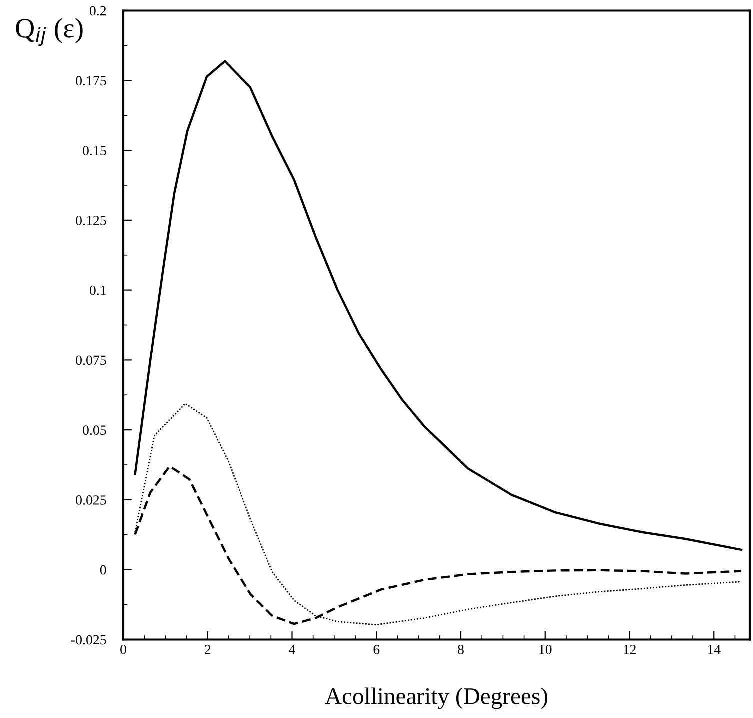 This screenshot has width=753, height=718. Describe the element at coordinates (292, 649) in the screenshot. I see `x-tick-label: 4` at that location.